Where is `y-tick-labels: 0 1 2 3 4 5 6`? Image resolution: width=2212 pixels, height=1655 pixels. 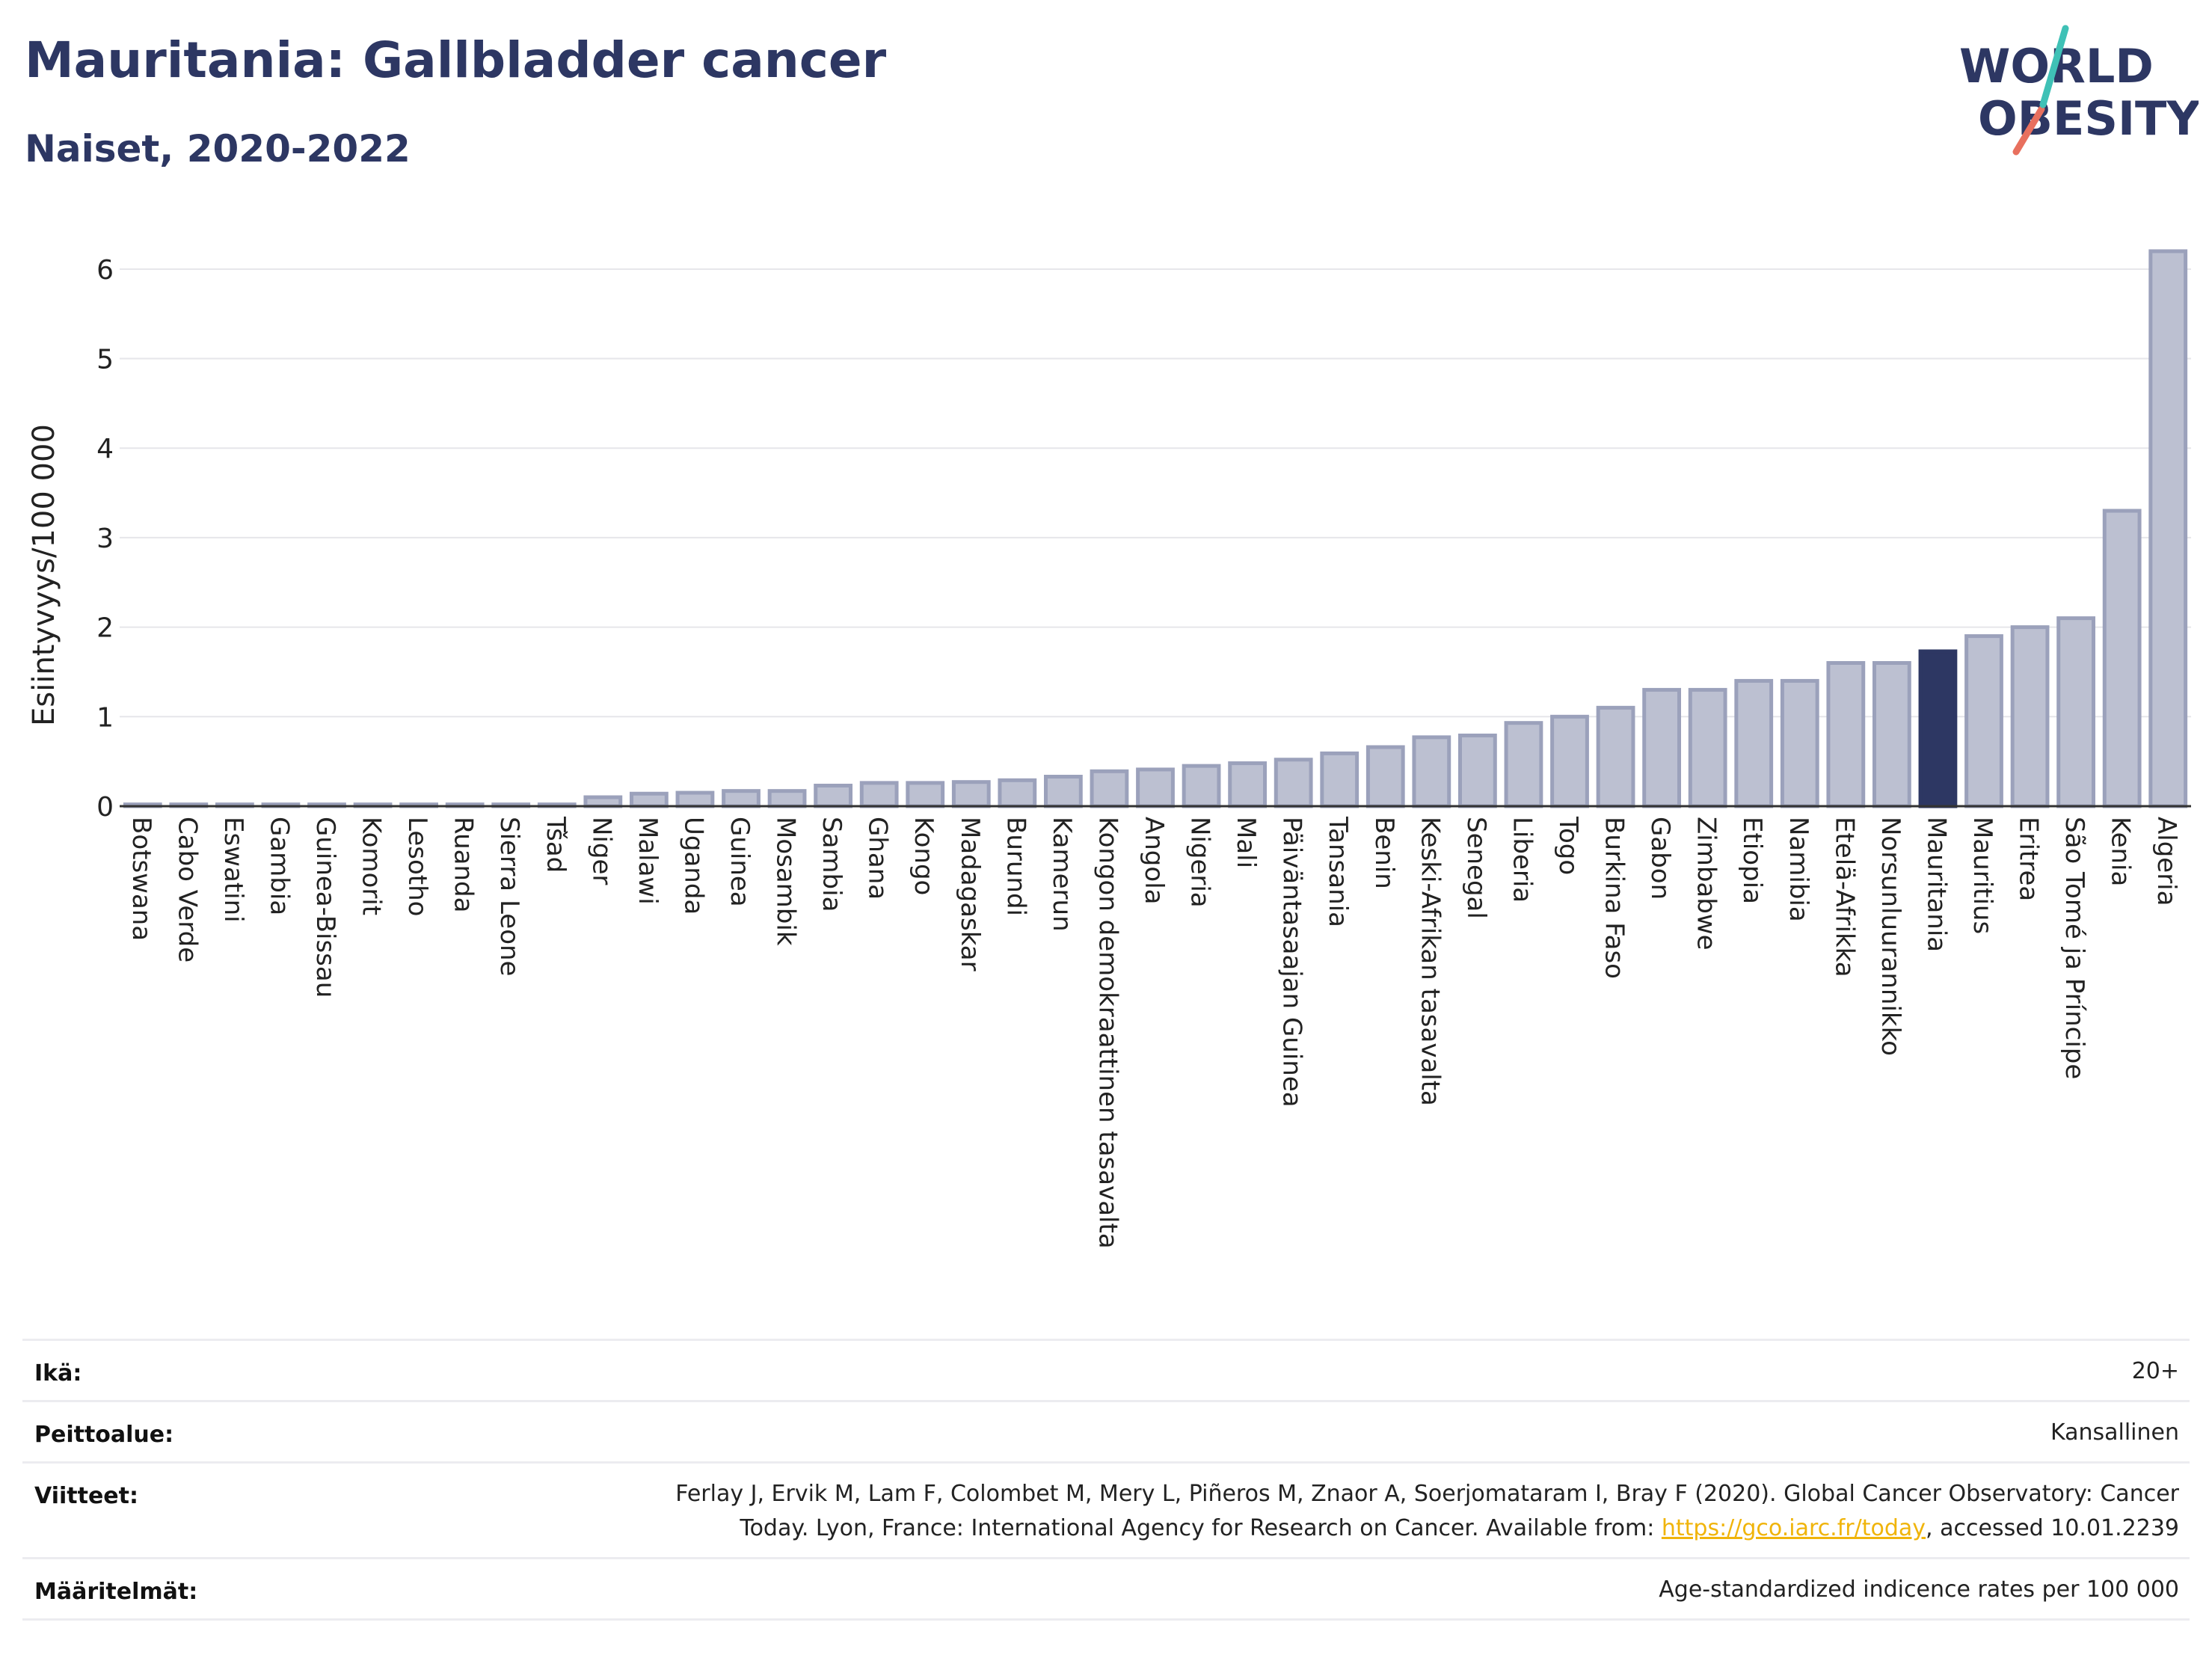
y-tick-labels: 0 1 2 3 4 5 6 is located at coordinates (105, 539).